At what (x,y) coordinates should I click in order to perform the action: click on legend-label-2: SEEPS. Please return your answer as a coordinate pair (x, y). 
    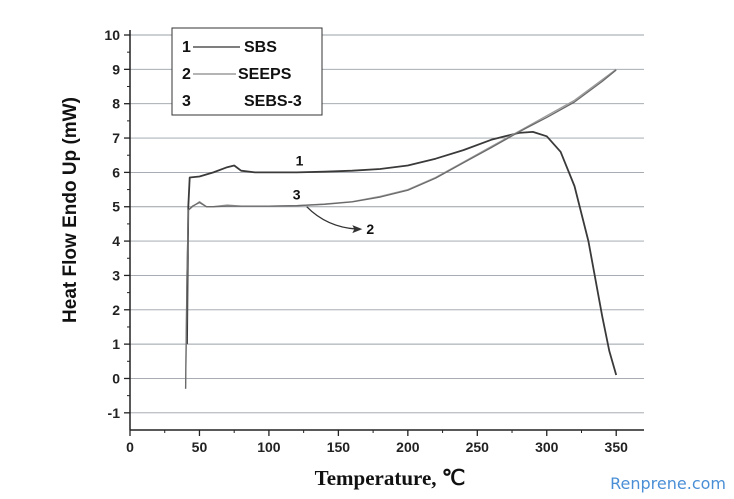
    Looking at the image, I should click on (265, 74).